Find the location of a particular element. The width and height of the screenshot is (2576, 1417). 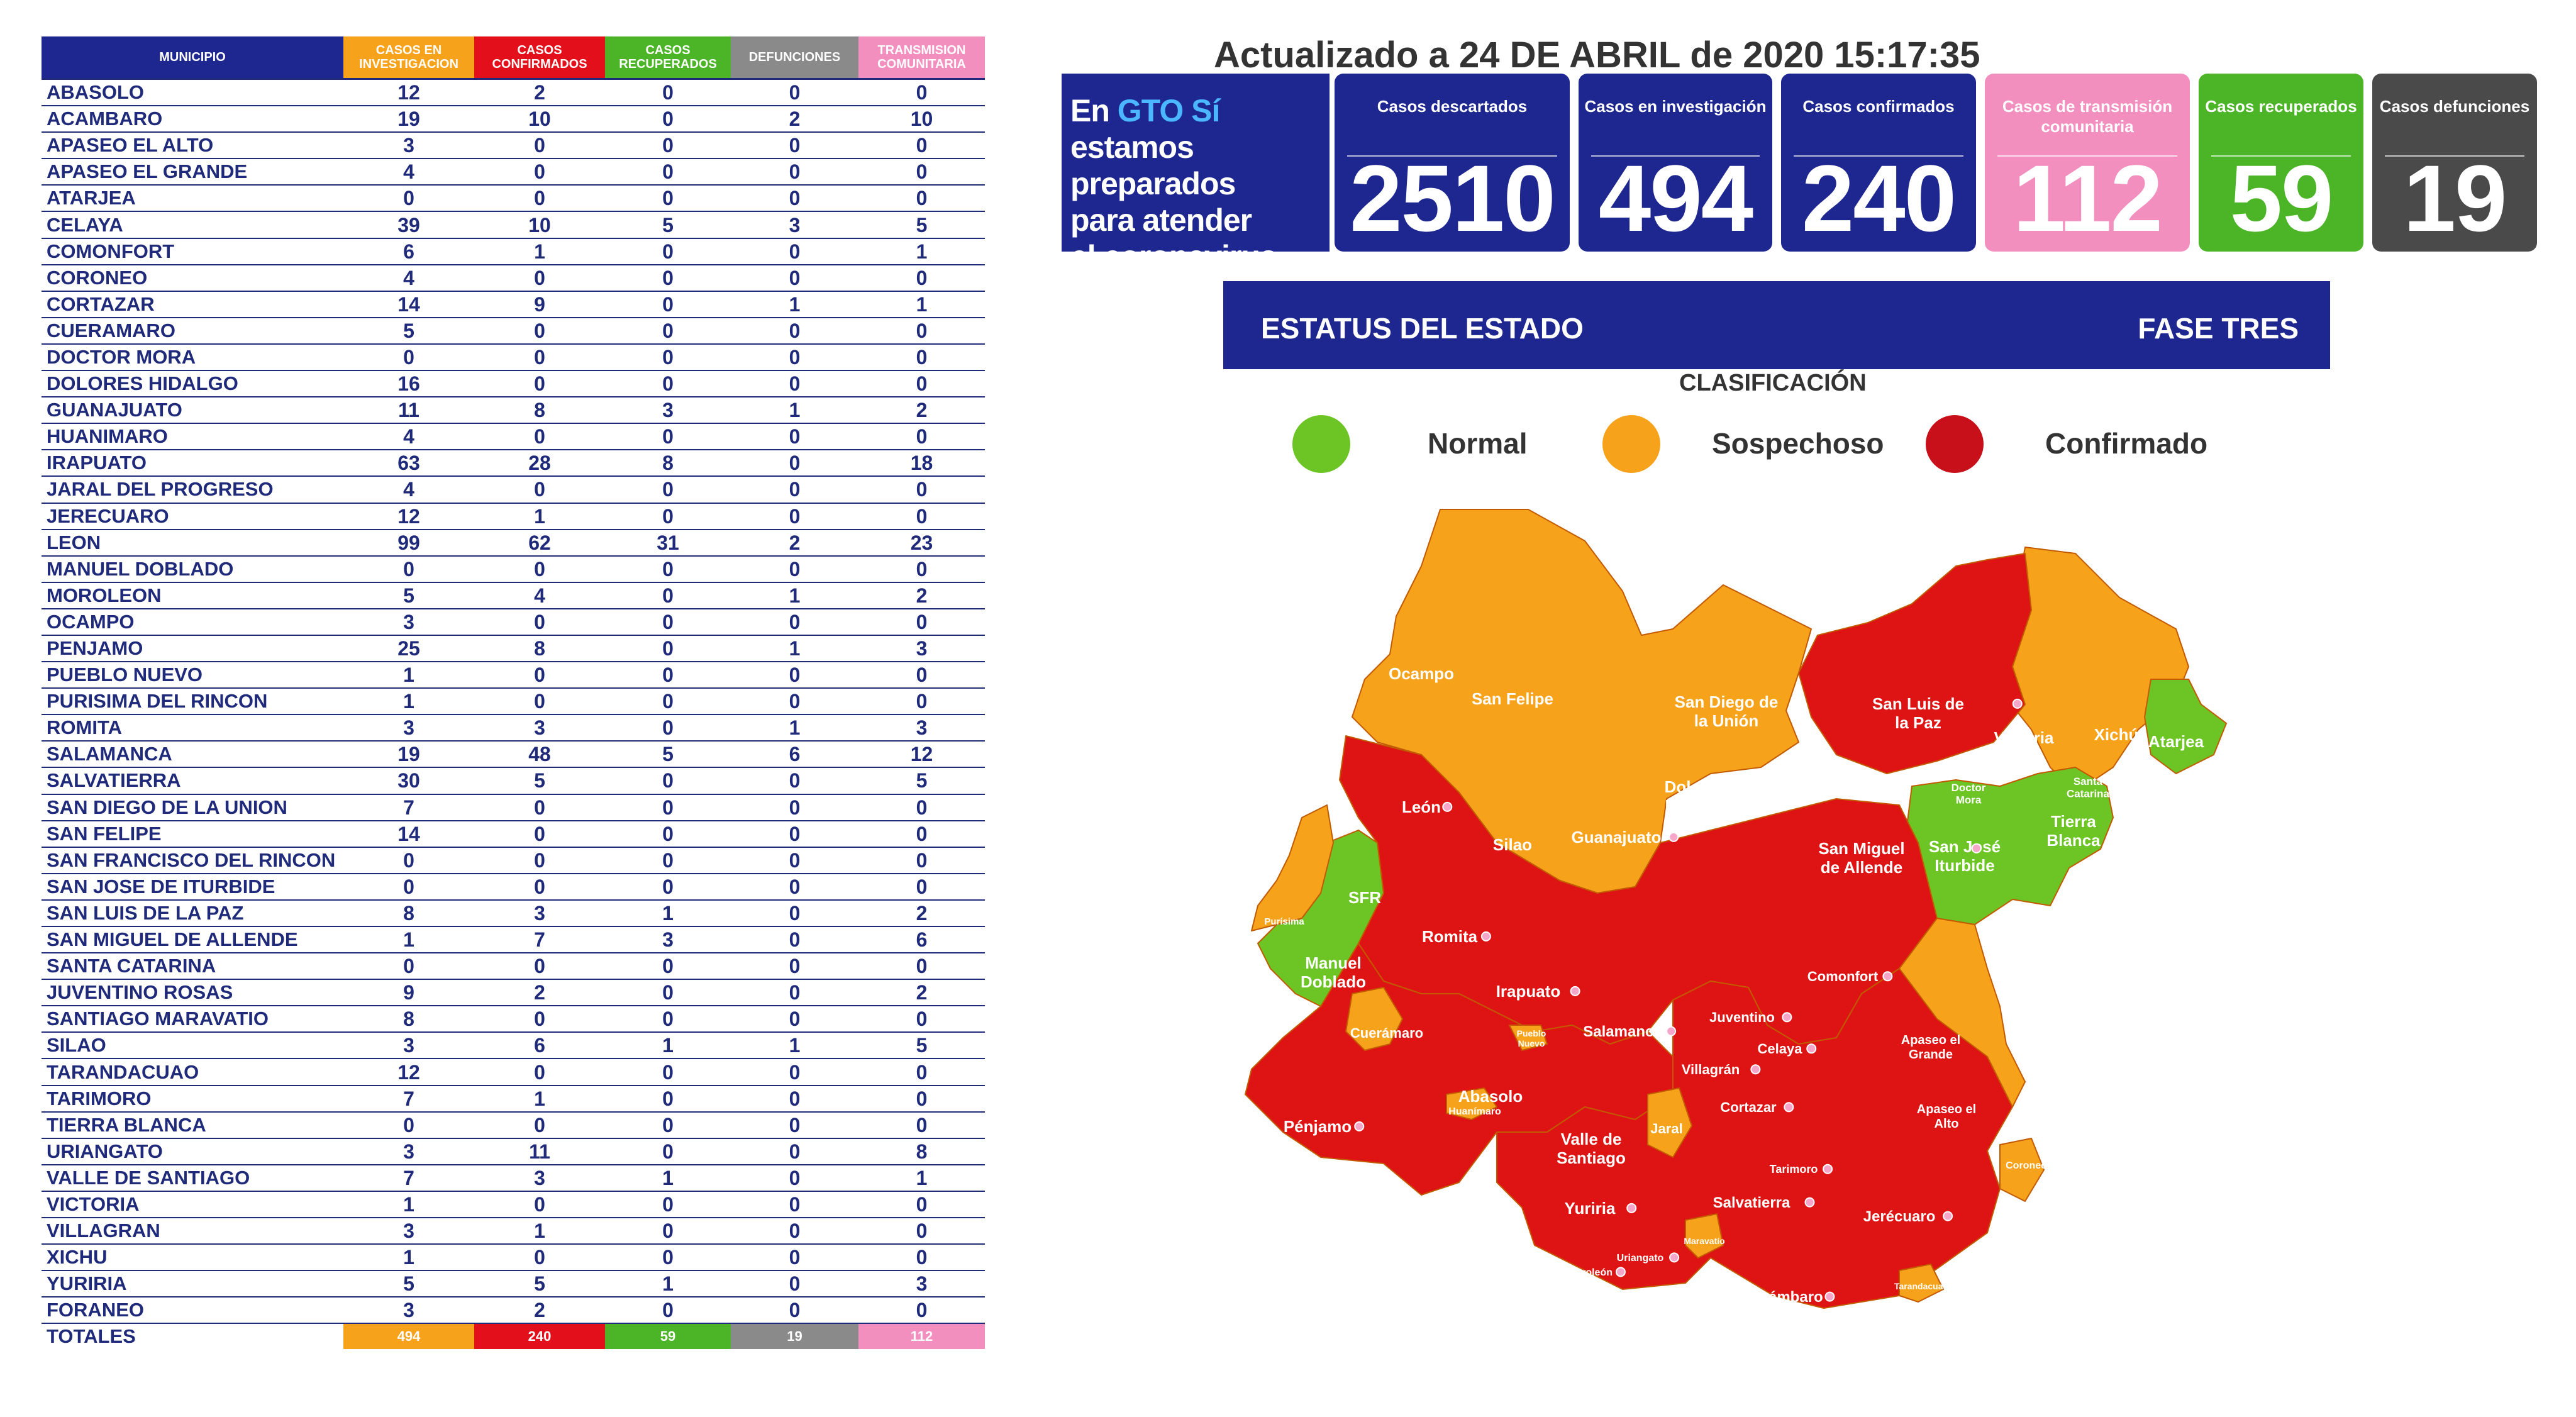

investigacion-cell: 7 is located at coordinates (408, 1178).